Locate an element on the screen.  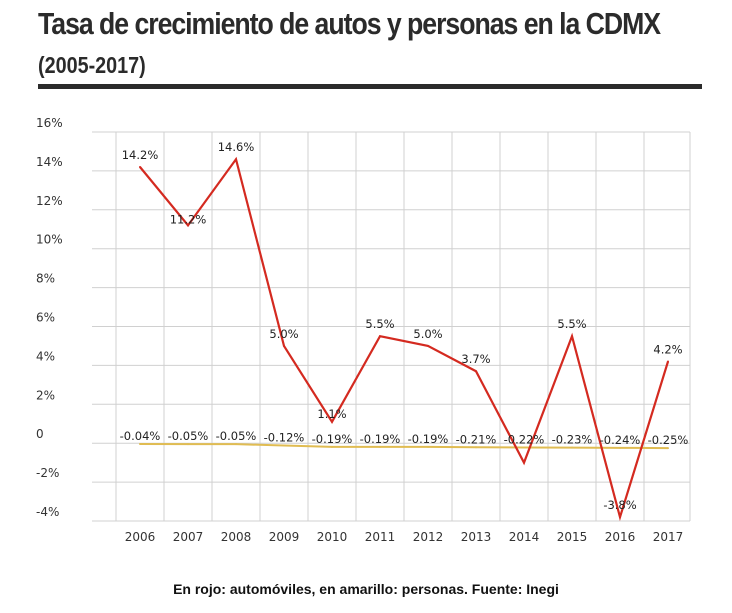
y-tick-label: 0 is located at coordinates (40, 434).